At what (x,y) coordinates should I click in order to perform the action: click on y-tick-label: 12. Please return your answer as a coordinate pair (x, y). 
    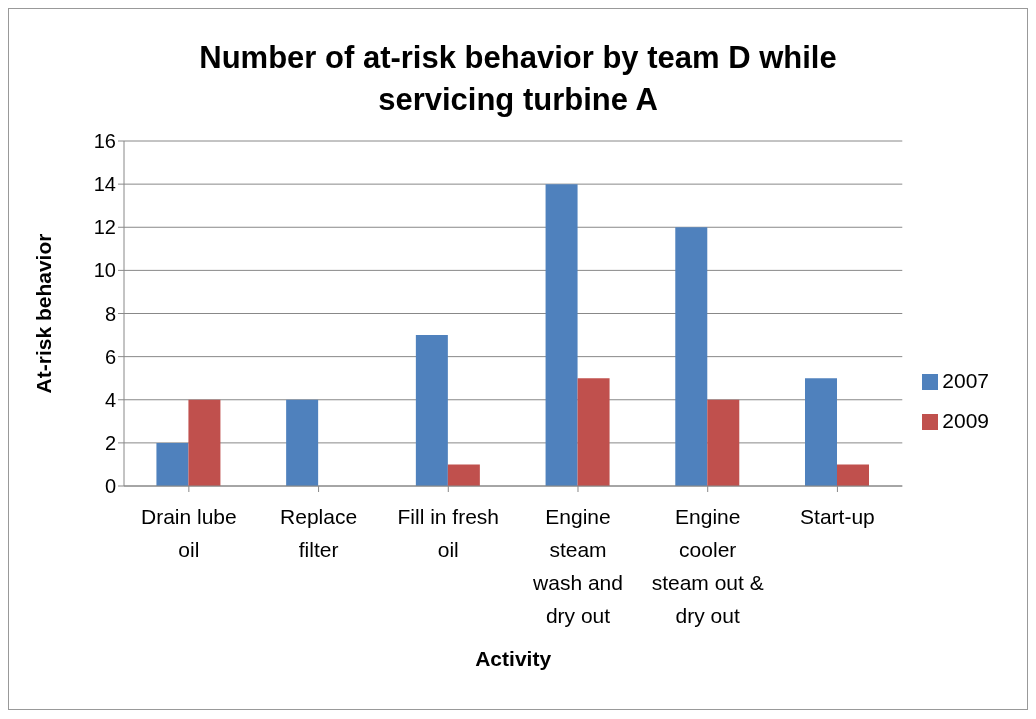
    Looking at the image, I should click on (104, 227).